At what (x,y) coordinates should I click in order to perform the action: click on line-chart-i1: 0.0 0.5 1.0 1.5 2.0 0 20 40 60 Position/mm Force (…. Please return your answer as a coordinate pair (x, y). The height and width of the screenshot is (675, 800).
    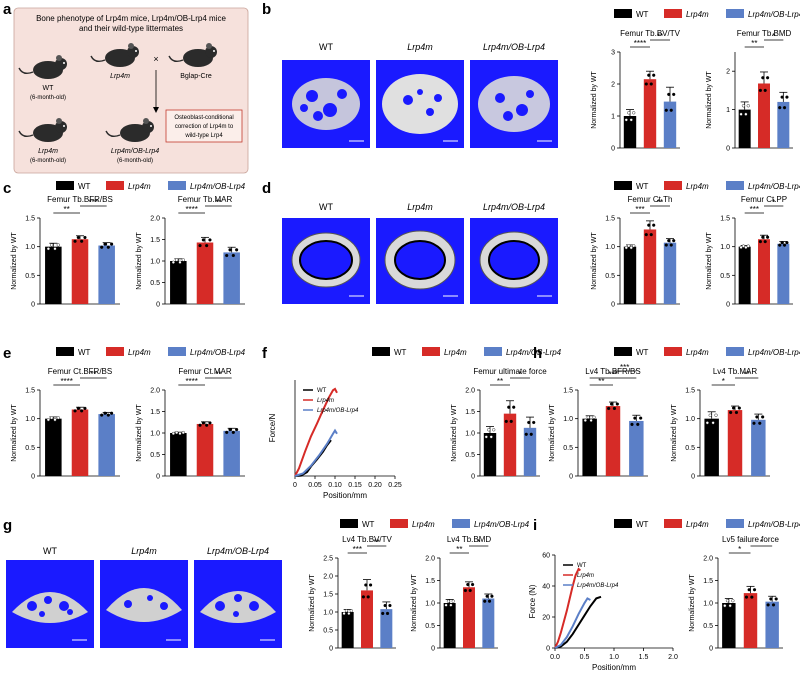
    Looking at the image, I should click on (603, 613).